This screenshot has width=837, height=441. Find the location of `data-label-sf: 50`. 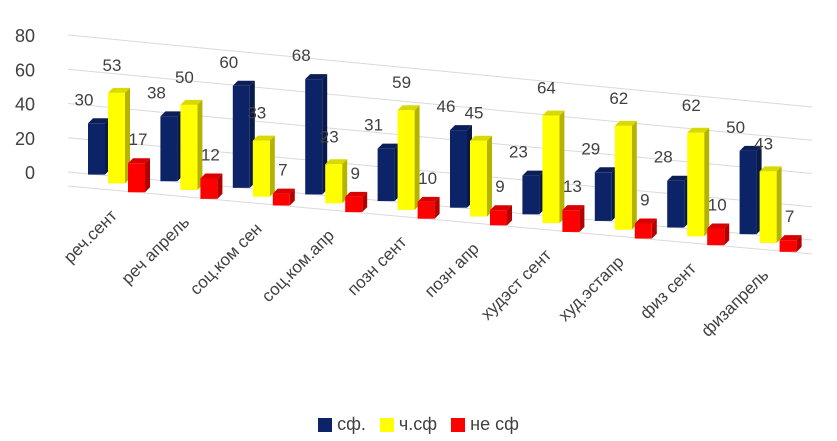

data-label-sf: 50 is located at coordinates (735, 127).